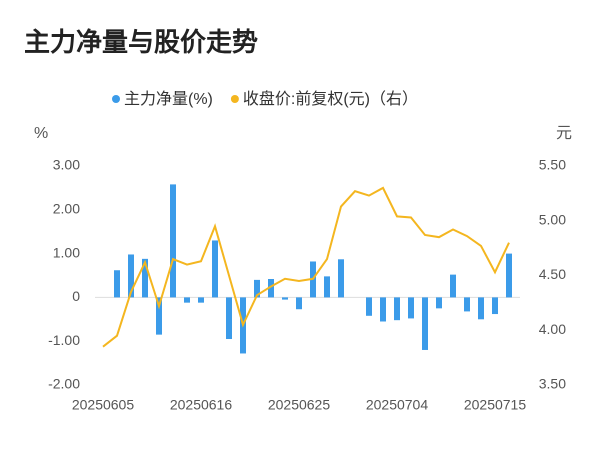 Image resolution: width=600 pixels, height=451 pixels. I want to click on legend-label: 主力净量(%), so click(168, 99).